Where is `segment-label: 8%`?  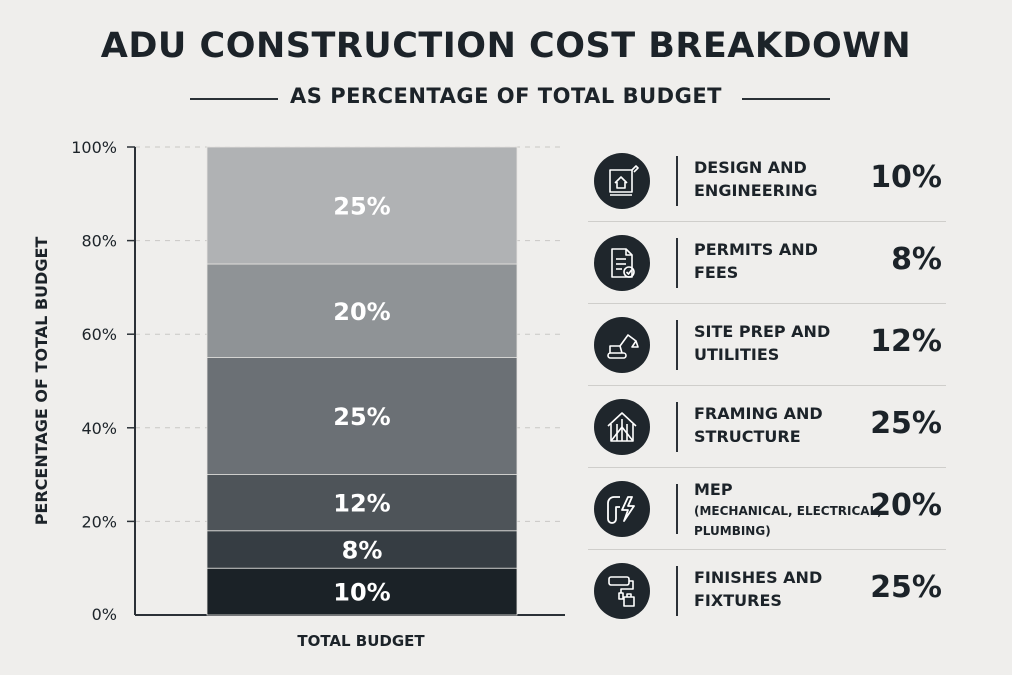 segment-label: 8% is located at coordinates (362, 550).